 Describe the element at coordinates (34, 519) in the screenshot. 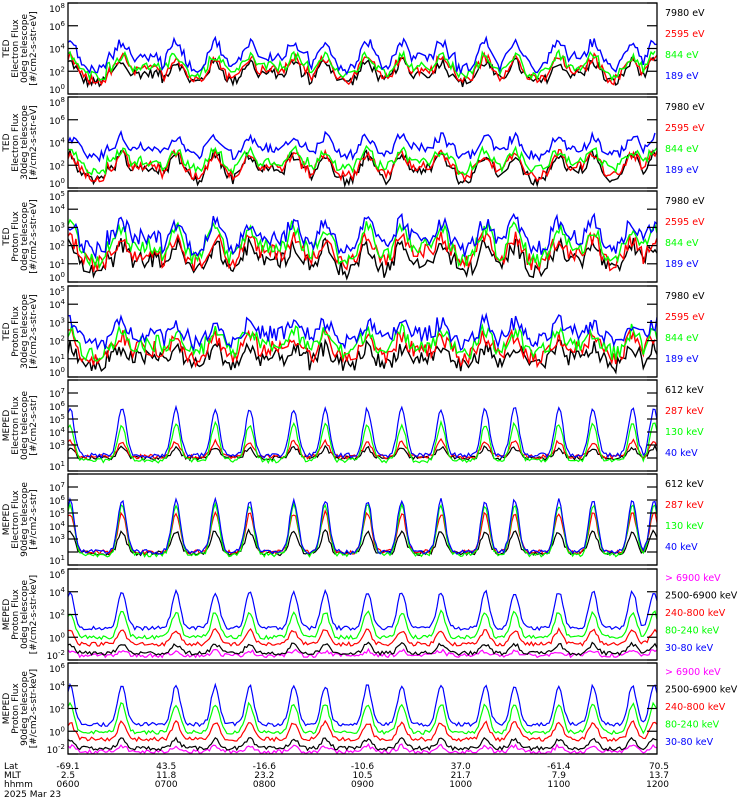

I see `panel-6-ylabel-line: [#/cm2-s-str]` at that location.